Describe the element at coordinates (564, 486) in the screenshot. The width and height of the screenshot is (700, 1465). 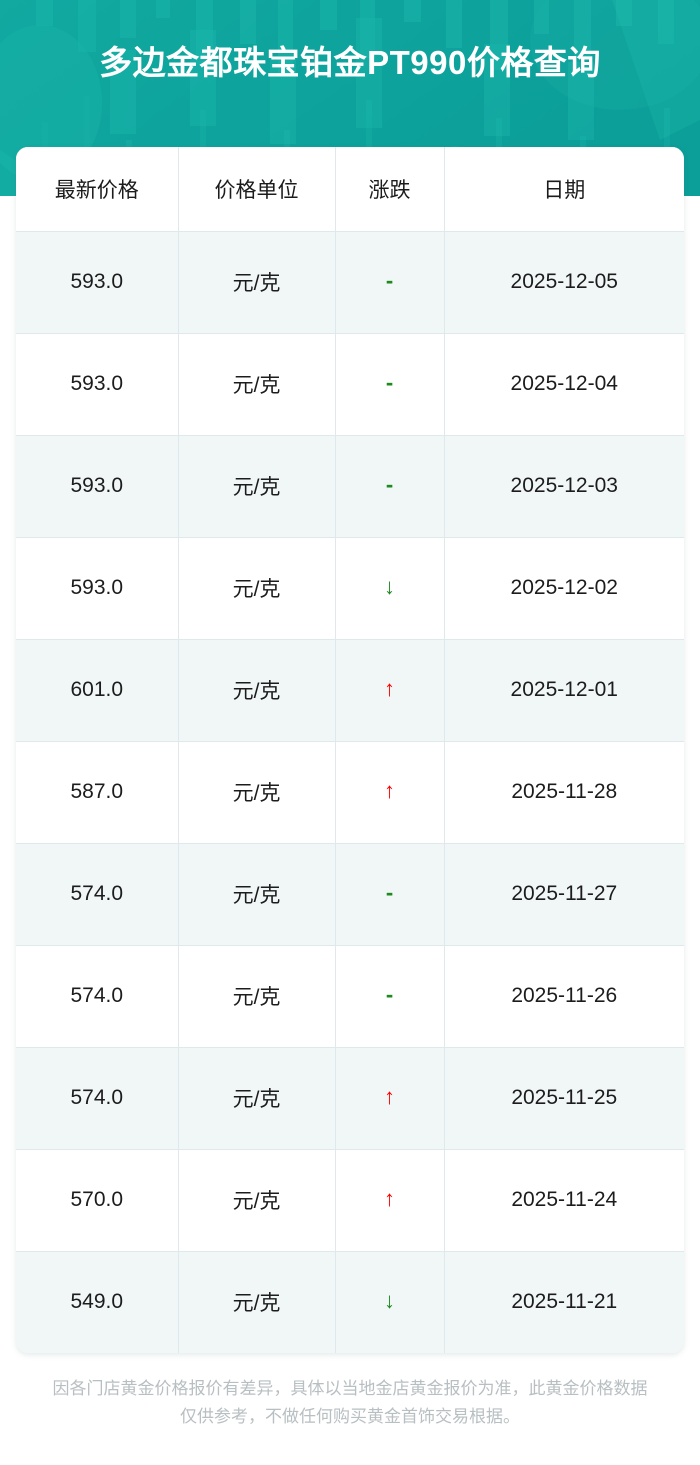
I see `cell-date: 2025-12-03` at that location.